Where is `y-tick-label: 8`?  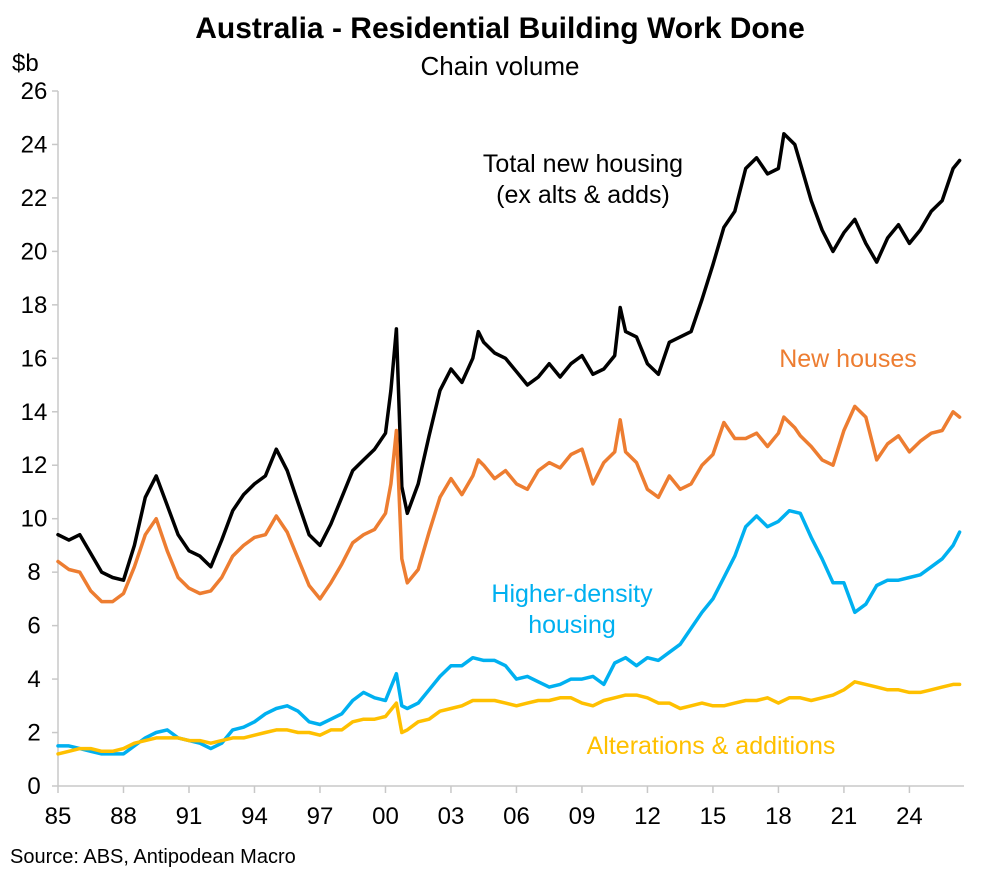 y-tick-label: 8 is located at coordinates (33, 572).